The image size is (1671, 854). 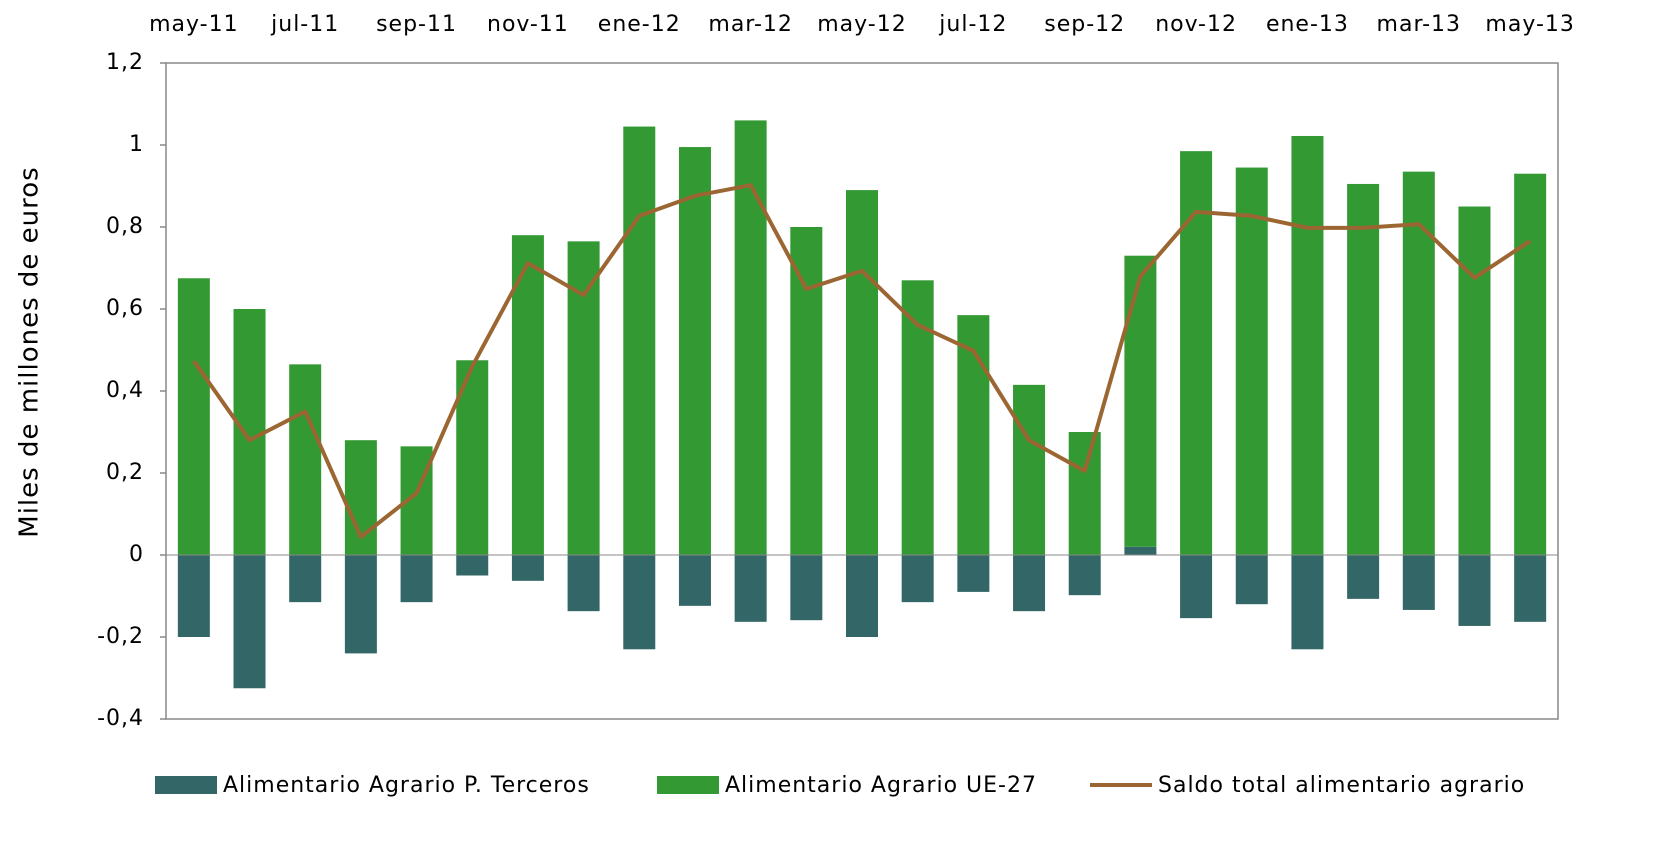 What do you see at coordinates (639, 24) in the screenshot?
I see `x-tick-label: ene-12` at bounding box center [639, 24].